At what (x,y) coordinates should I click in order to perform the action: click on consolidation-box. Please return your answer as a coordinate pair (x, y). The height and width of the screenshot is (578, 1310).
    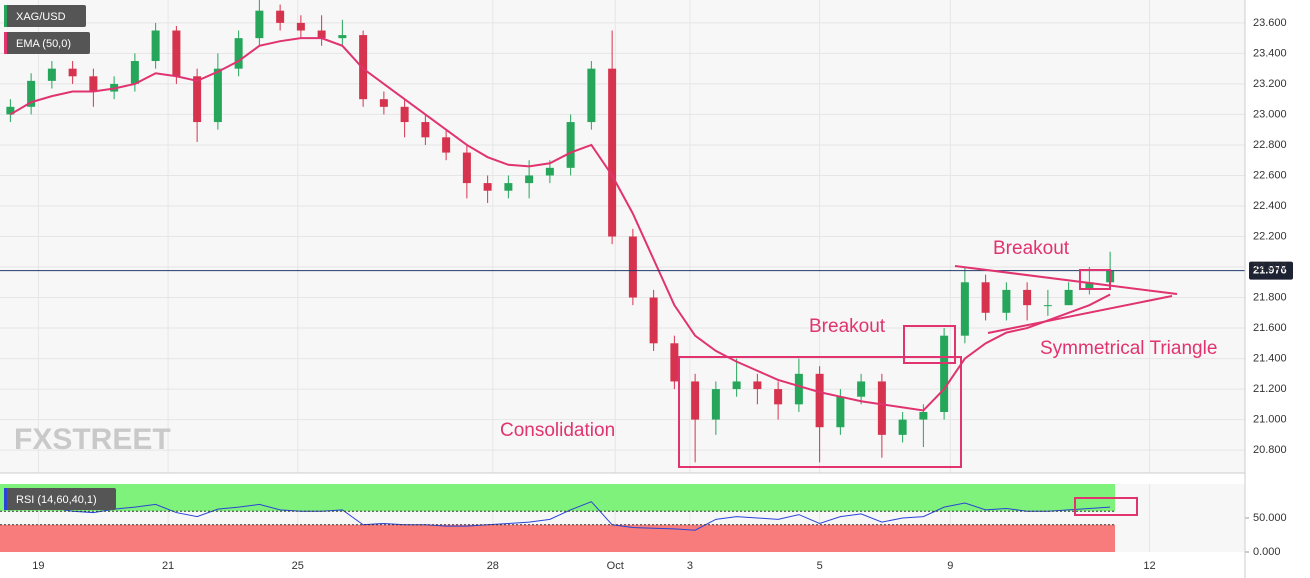
    Looking at the image, I should click on (820, 412).